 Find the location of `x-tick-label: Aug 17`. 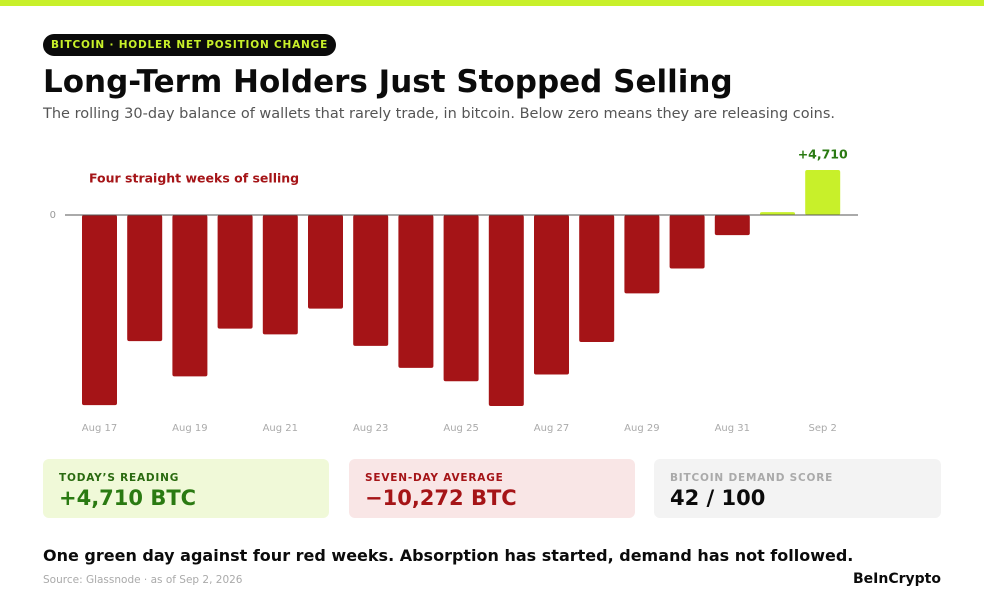

x-tick-label: Aug 17 is located at coordinates (99, 428).